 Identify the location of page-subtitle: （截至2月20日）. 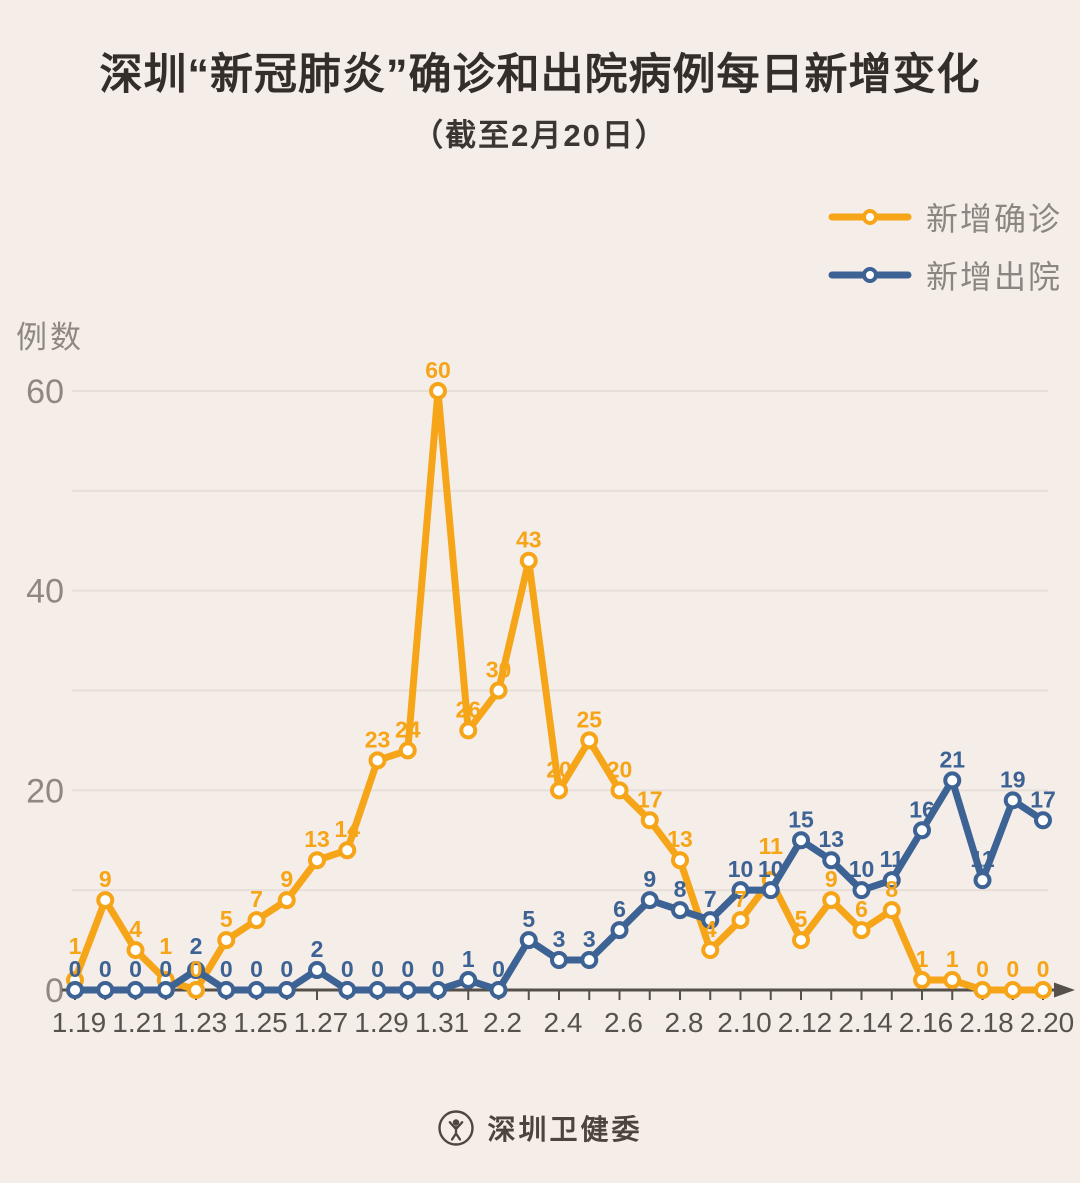
(540, 135).